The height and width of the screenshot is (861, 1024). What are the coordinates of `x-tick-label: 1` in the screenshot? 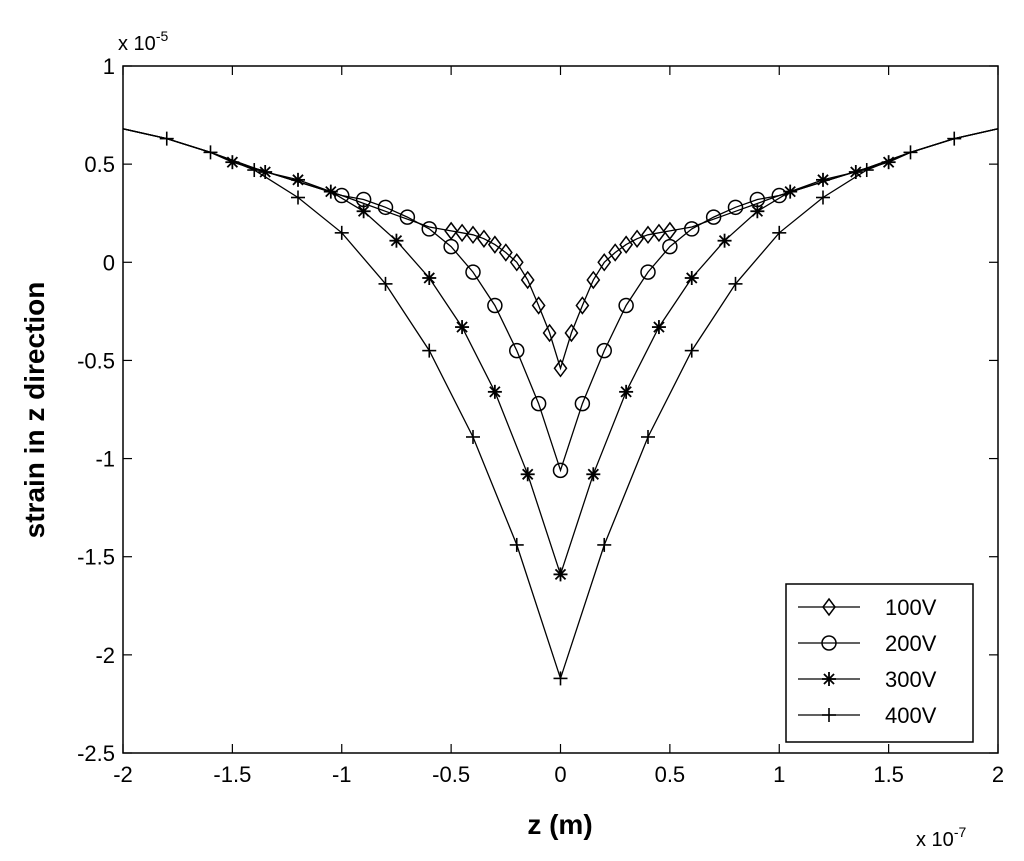 It's located at (779, 774).